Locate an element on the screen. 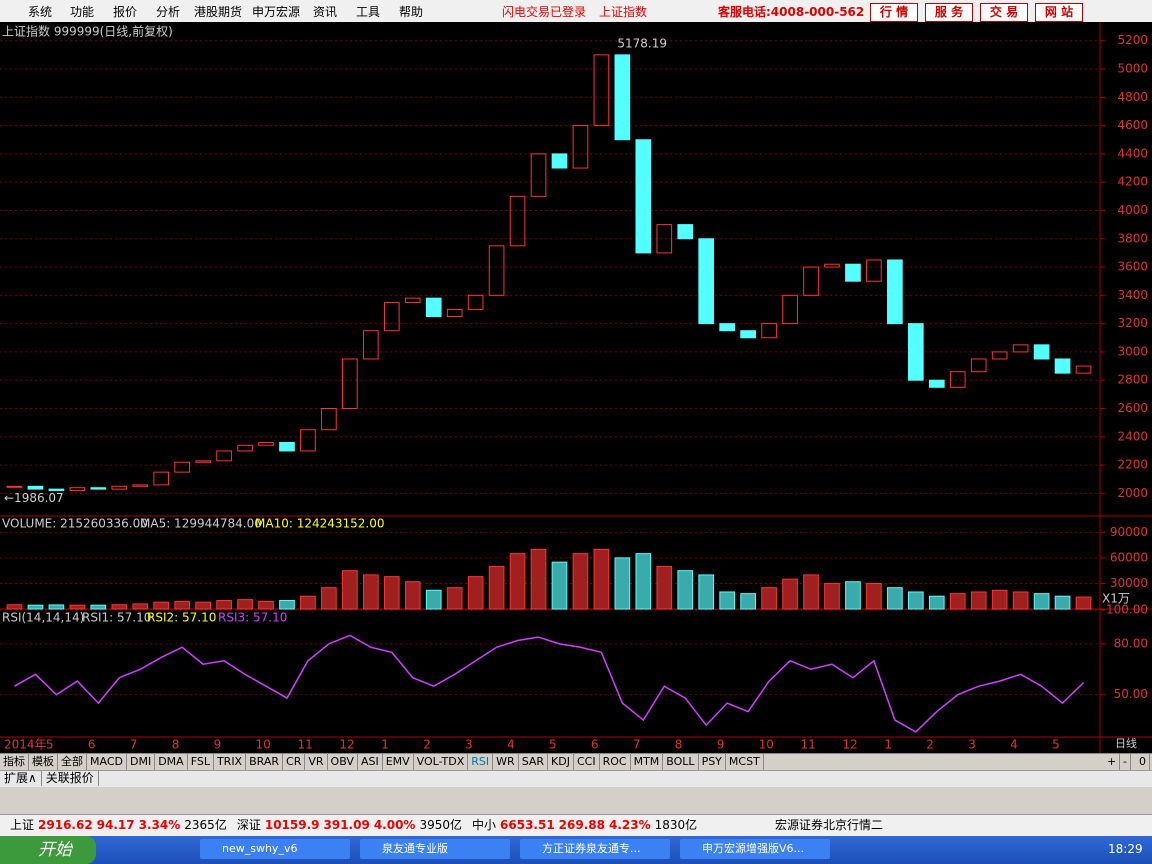  menu-item: 系统 is located at coordinates (40, 12).